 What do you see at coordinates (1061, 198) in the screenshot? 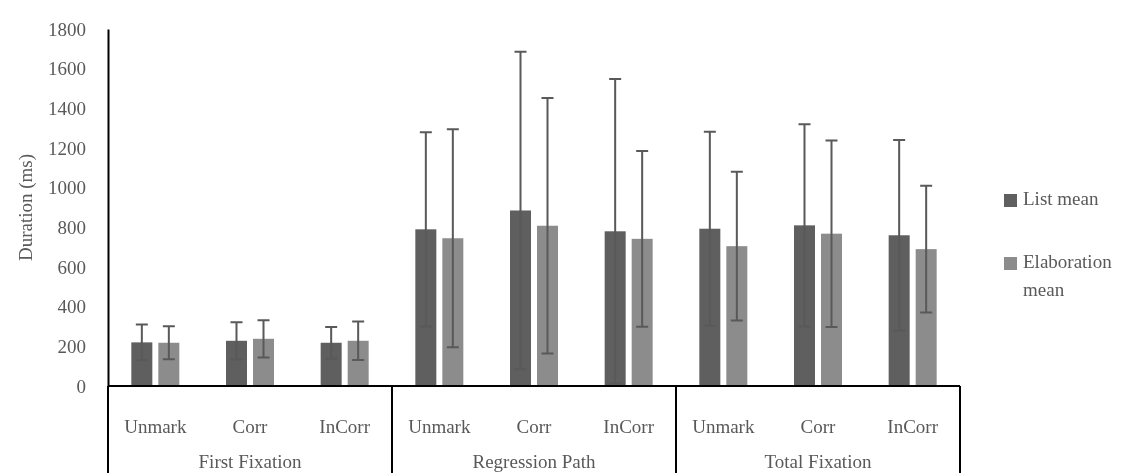
I see `legend-label: List mean` at bounding box center [1061, 198].